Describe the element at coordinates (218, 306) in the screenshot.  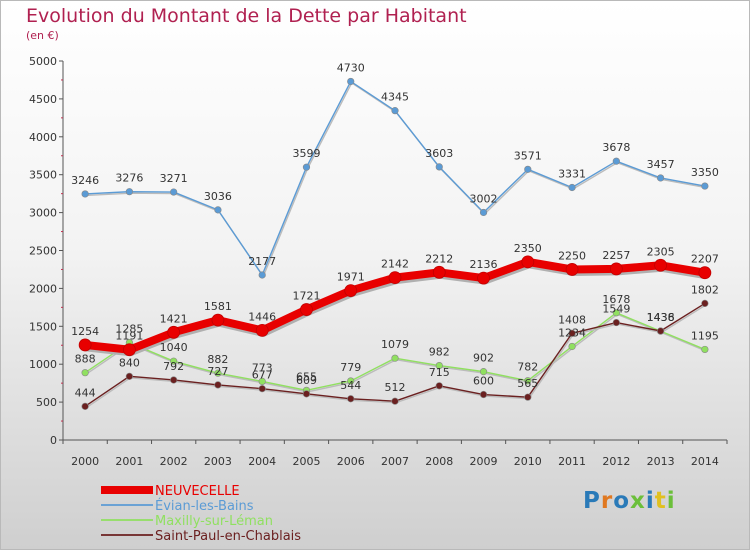
I see `data-label: 1581` at that location.